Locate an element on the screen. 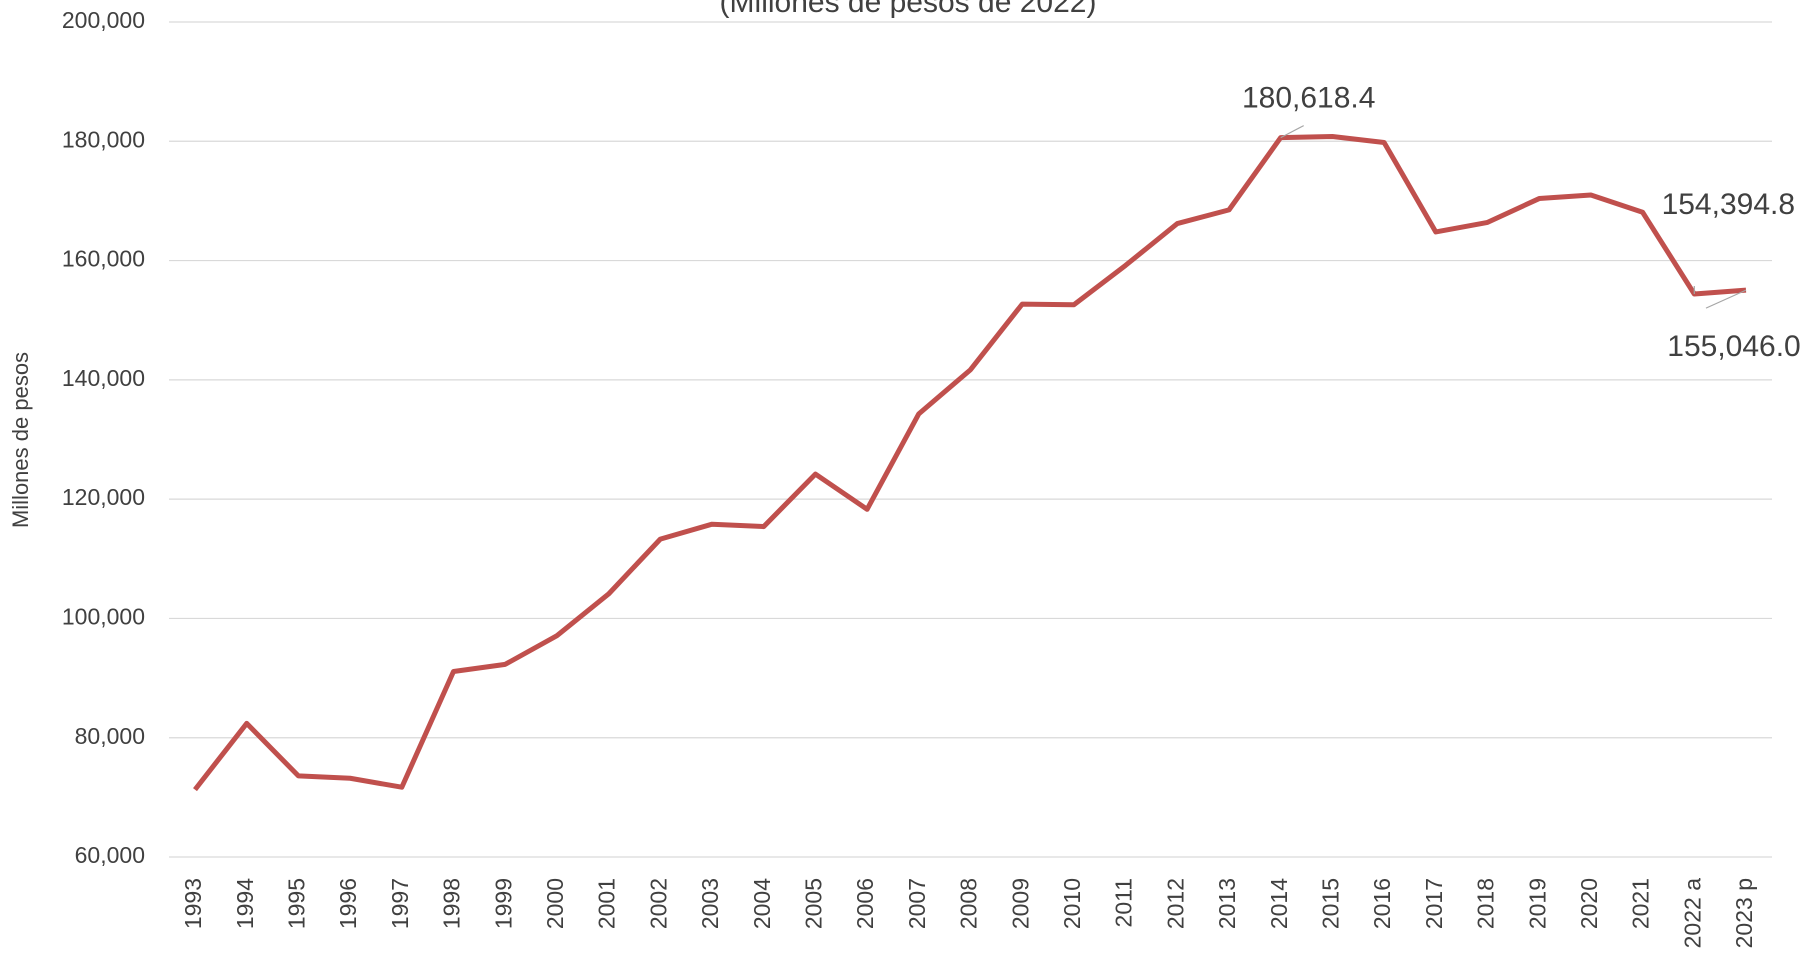 This screenshot has height=966, width=1818. x-tick-label: 1996 is located at coordinates (348, 903).